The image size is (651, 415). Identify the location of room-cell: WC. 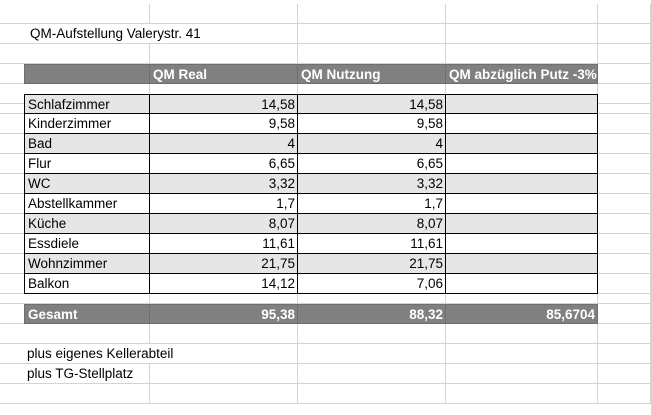
(87, 184).